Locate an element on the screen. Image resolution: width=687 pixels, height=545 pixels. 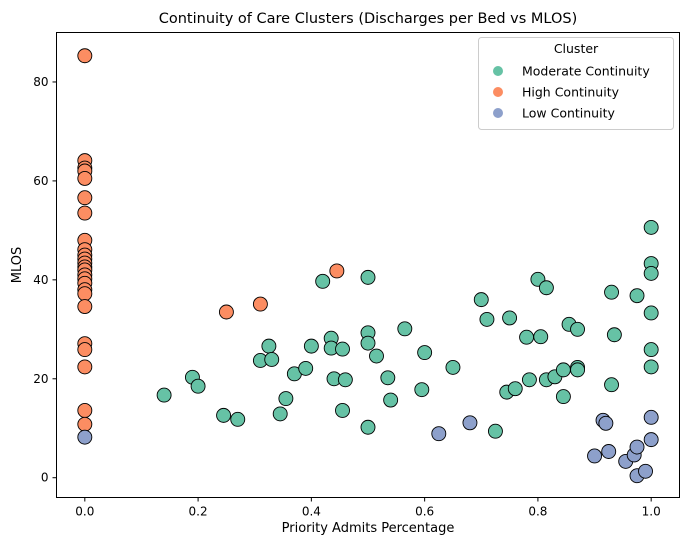
x-tick-label: 0.4 is located at coordinates (311, 512).